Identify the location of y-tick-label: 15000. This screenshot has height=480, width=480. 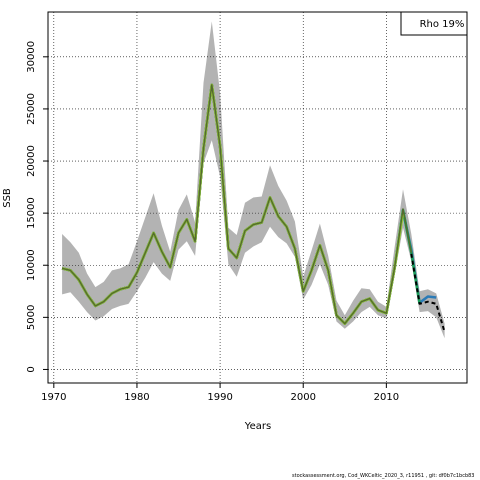
(31, 213).